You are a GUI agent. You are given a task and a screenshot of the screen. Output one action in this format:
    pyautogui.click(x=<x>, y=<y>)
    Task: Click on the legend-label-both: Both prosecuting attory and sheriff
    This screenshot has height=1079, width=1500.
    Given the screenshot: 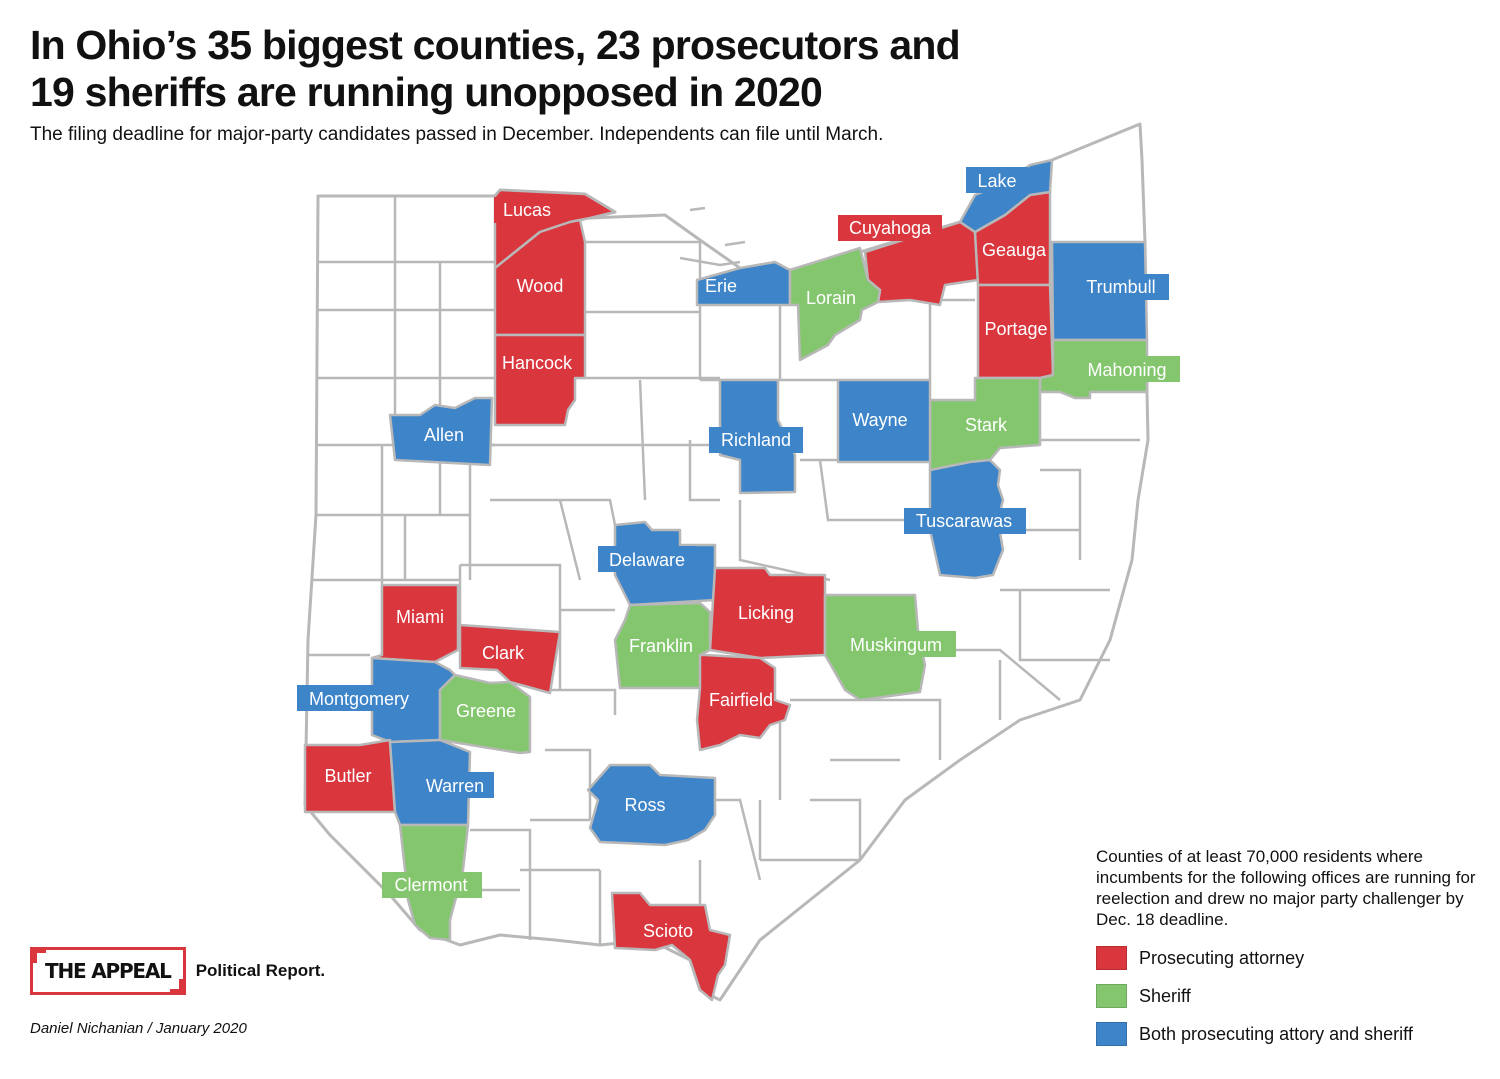 What is the action you would take?
    pyautogui.click(x=1276, y=1033)
    